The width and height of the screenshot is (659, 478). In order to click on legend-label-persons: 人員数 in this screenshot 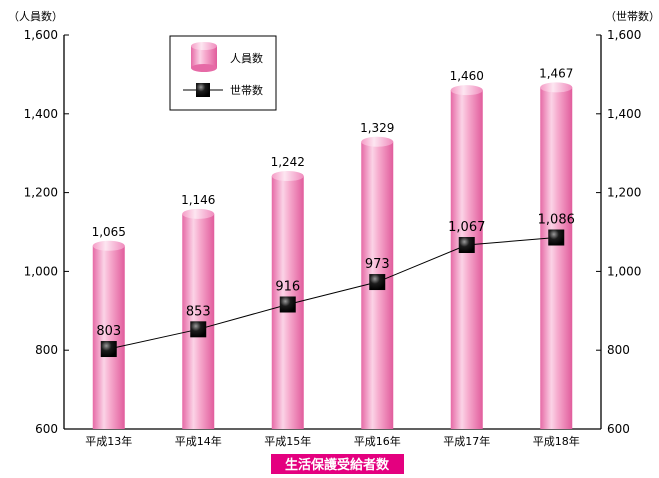, I will do `click(246, 58)`.